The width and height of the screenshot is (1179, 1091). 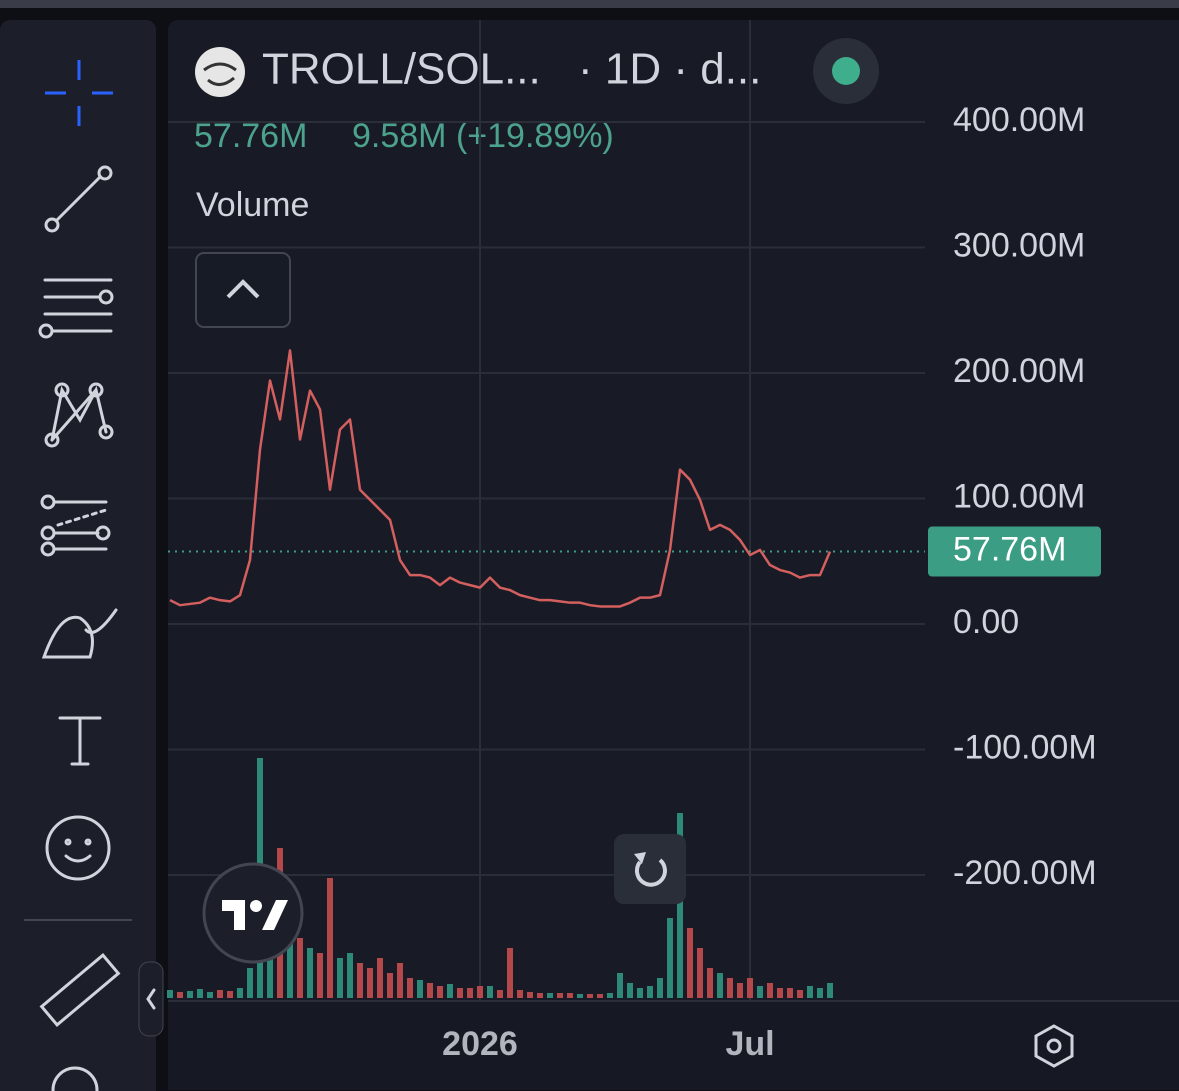 I want to click on text-tool, so click(x=80, y=741).